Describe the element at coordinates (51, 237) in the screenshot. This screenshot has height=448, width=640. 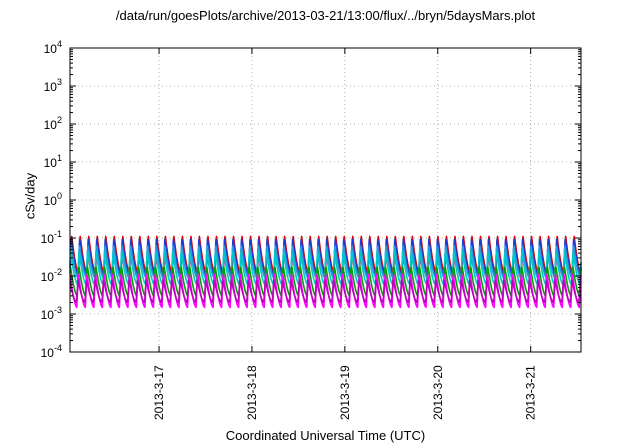
I see `y-tick-label: 10⁻¹` at that location.